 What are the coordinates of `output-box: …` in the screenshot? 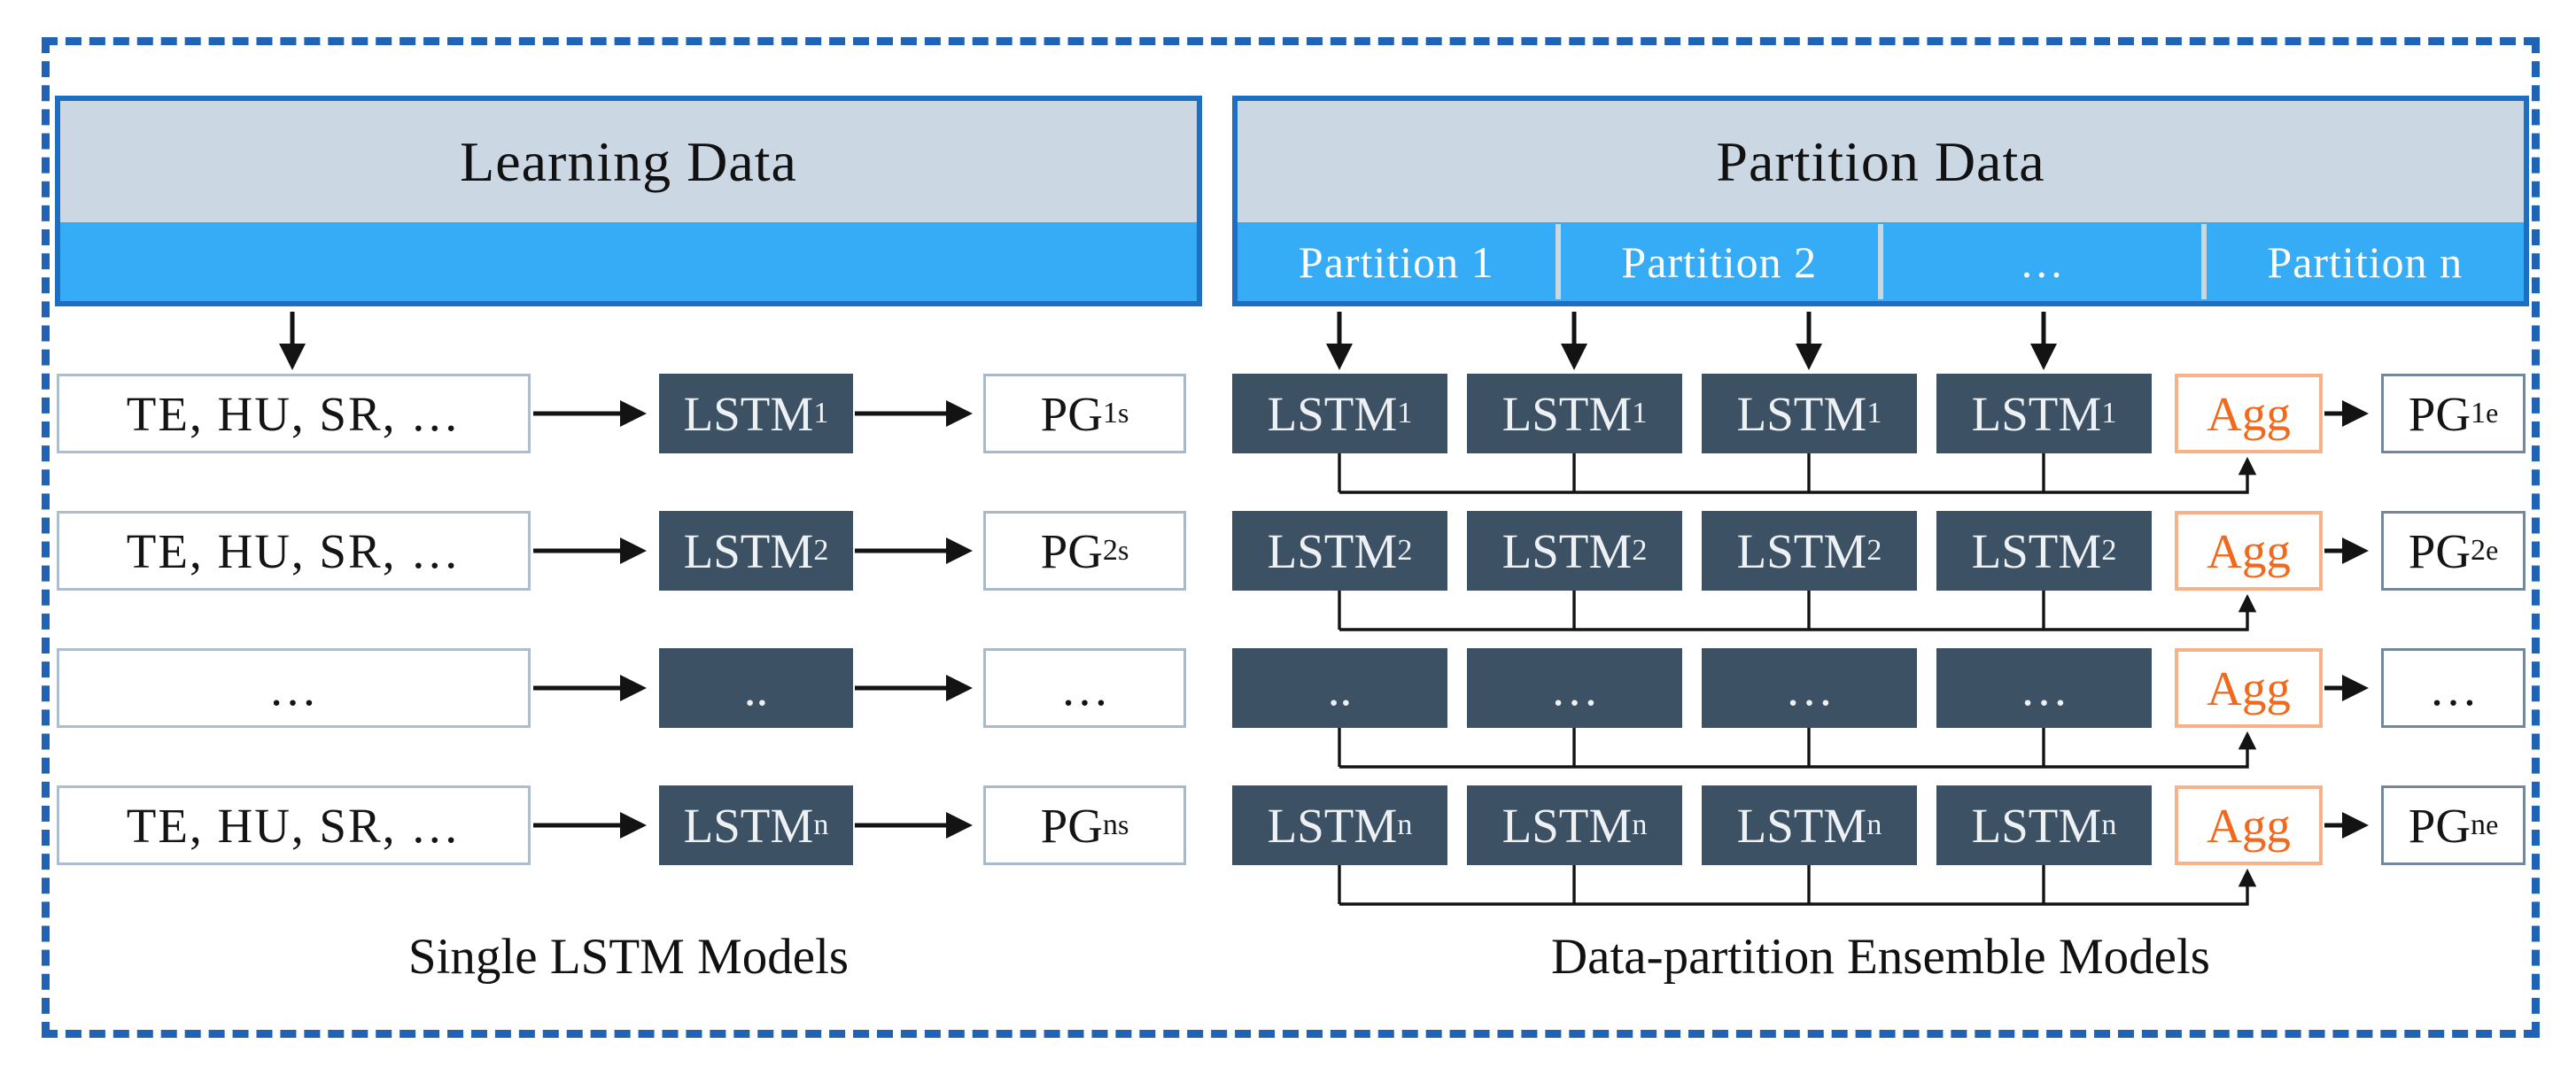 It's located at (1084, 688).